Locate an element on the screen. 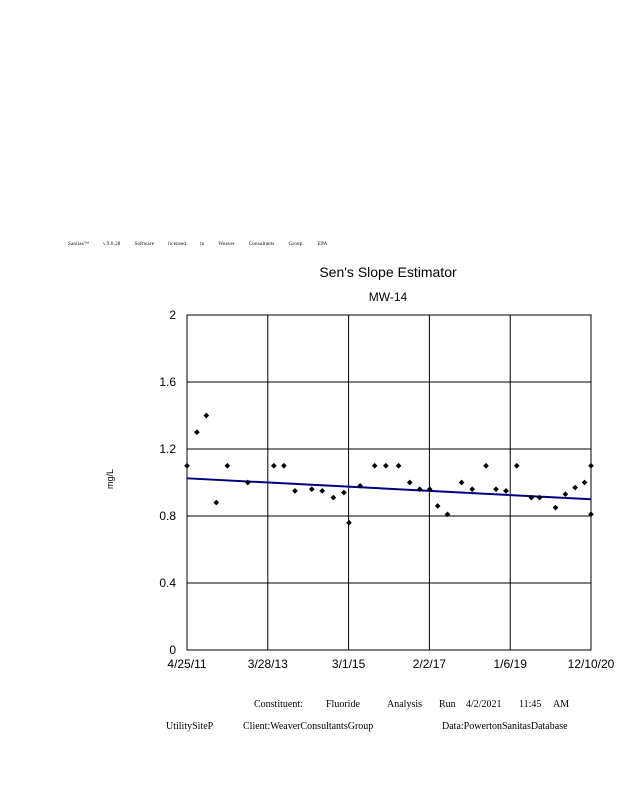  license-word: Sanitas™ is located at coordinates (78, 244).